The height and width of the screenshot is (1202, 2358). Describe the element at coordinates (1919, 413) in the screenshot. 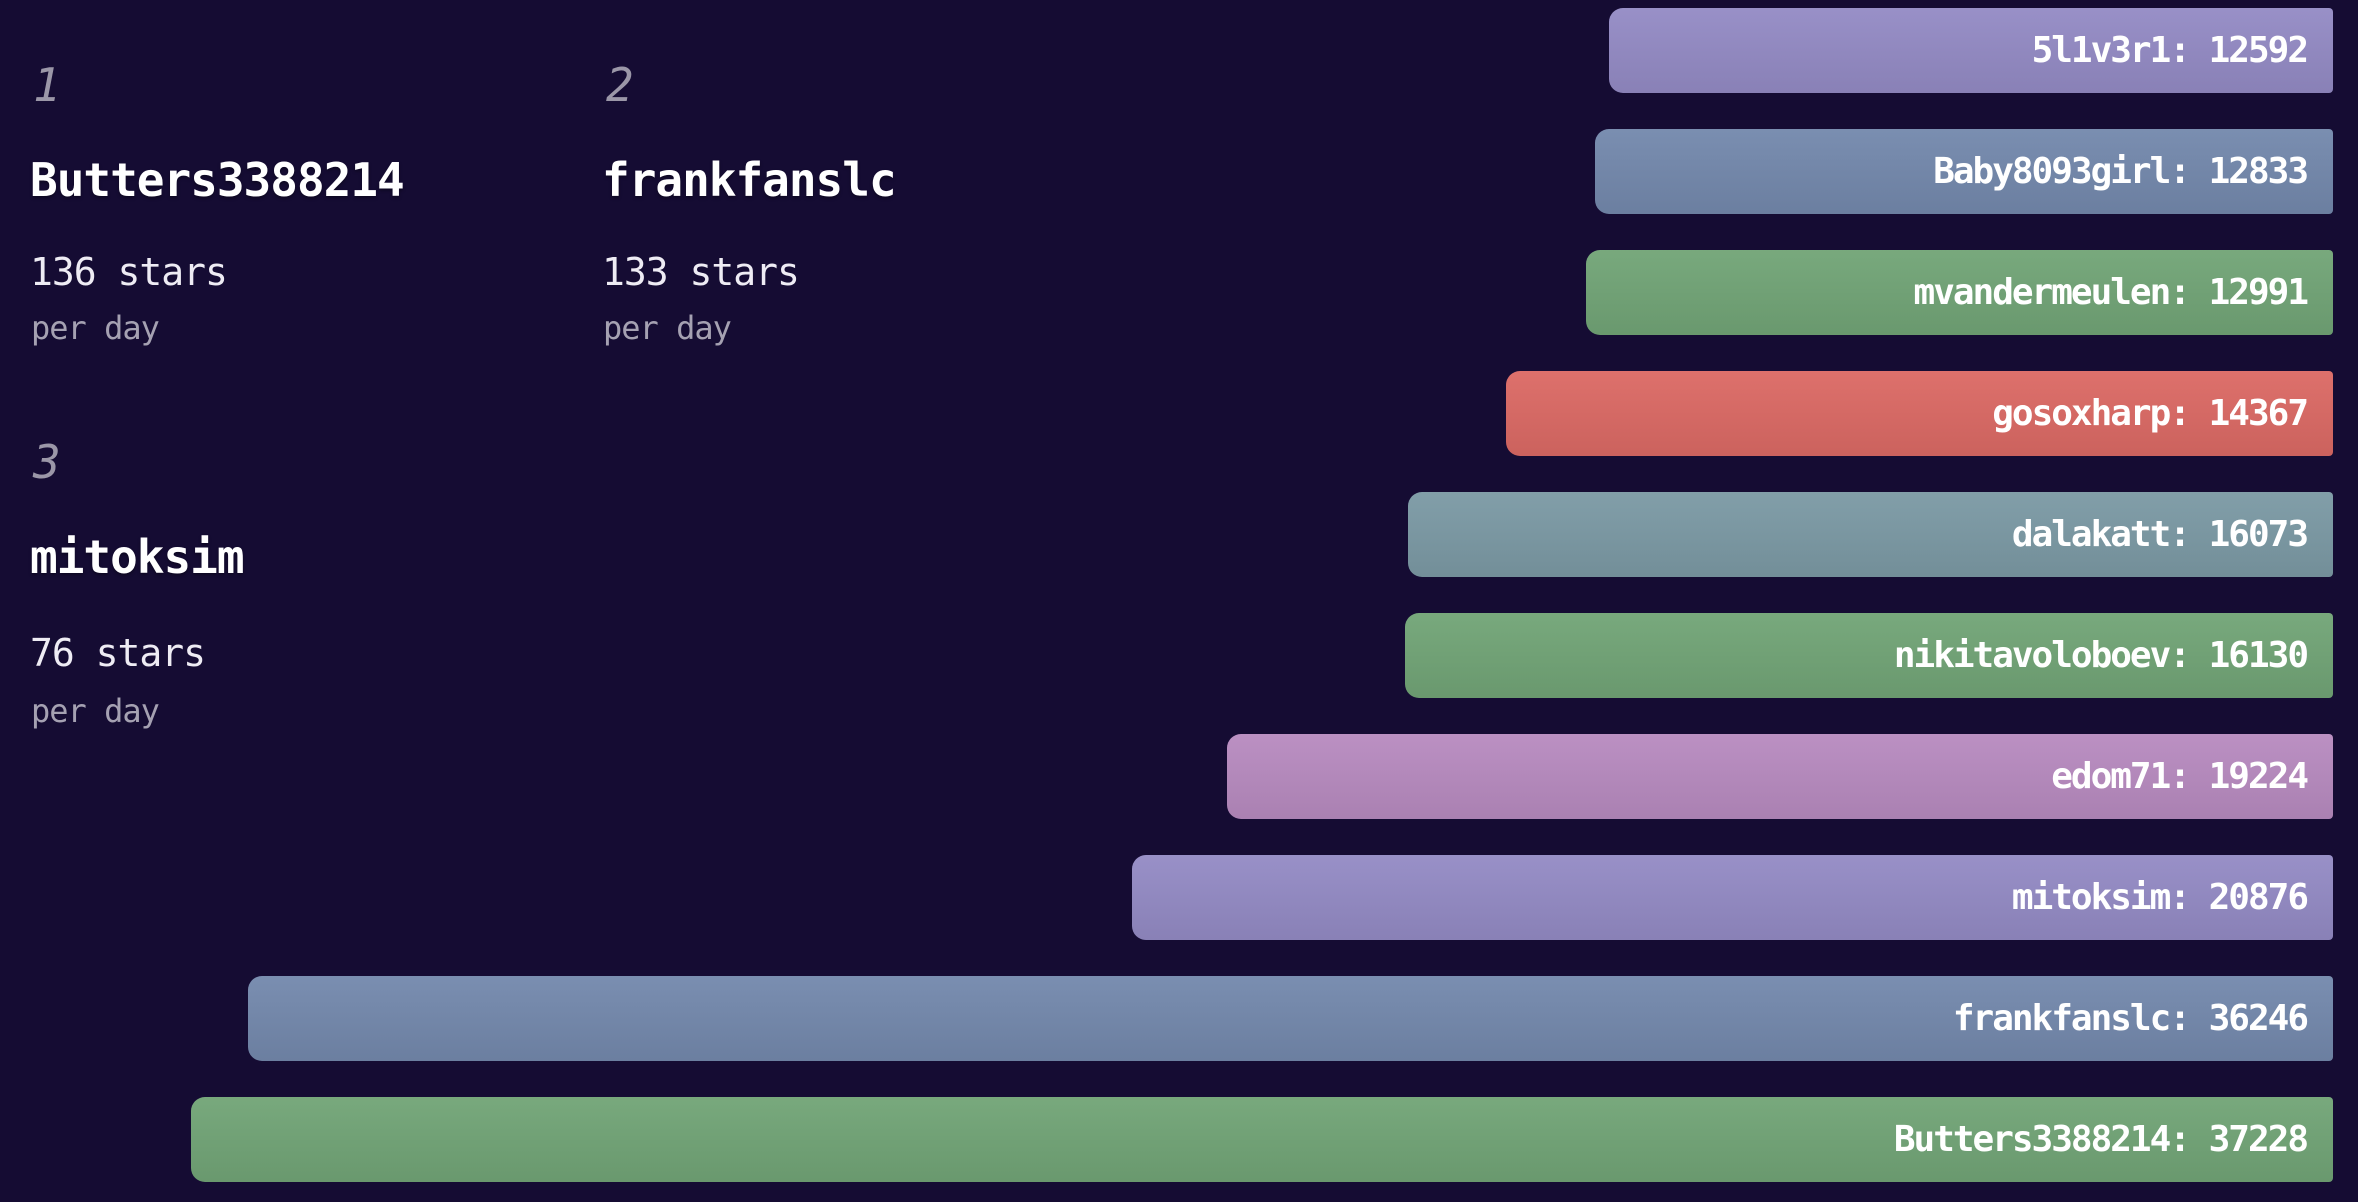

I see `bar-gosoxharp: gosoxharp: 14367` at that location.